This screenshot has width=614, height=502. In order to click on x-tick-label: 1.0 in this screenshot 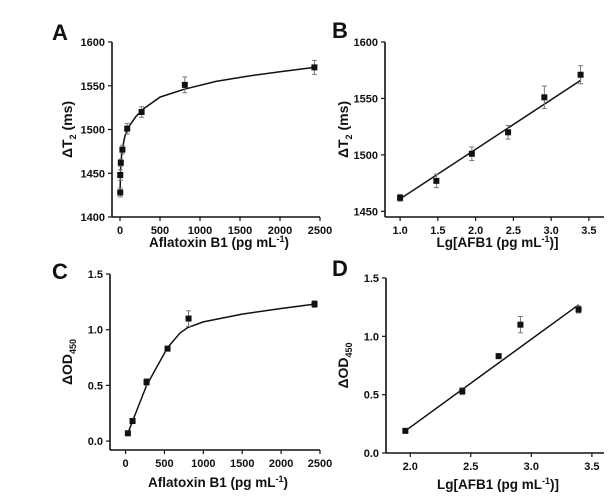, I will do `click(399, 231)`.